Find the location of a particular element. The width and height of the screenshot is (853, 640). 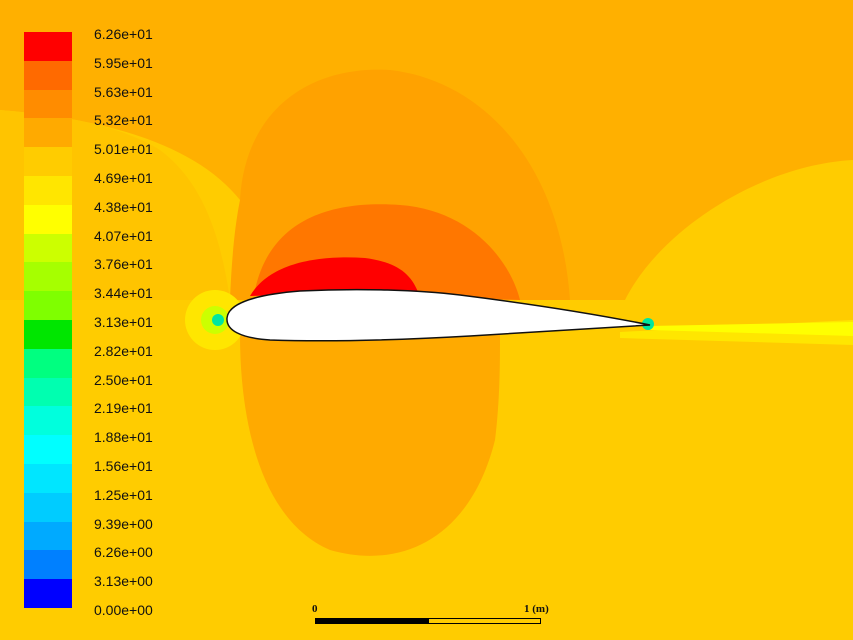

legend-label: 1.25e+01 is located at coordinates (123, 494).